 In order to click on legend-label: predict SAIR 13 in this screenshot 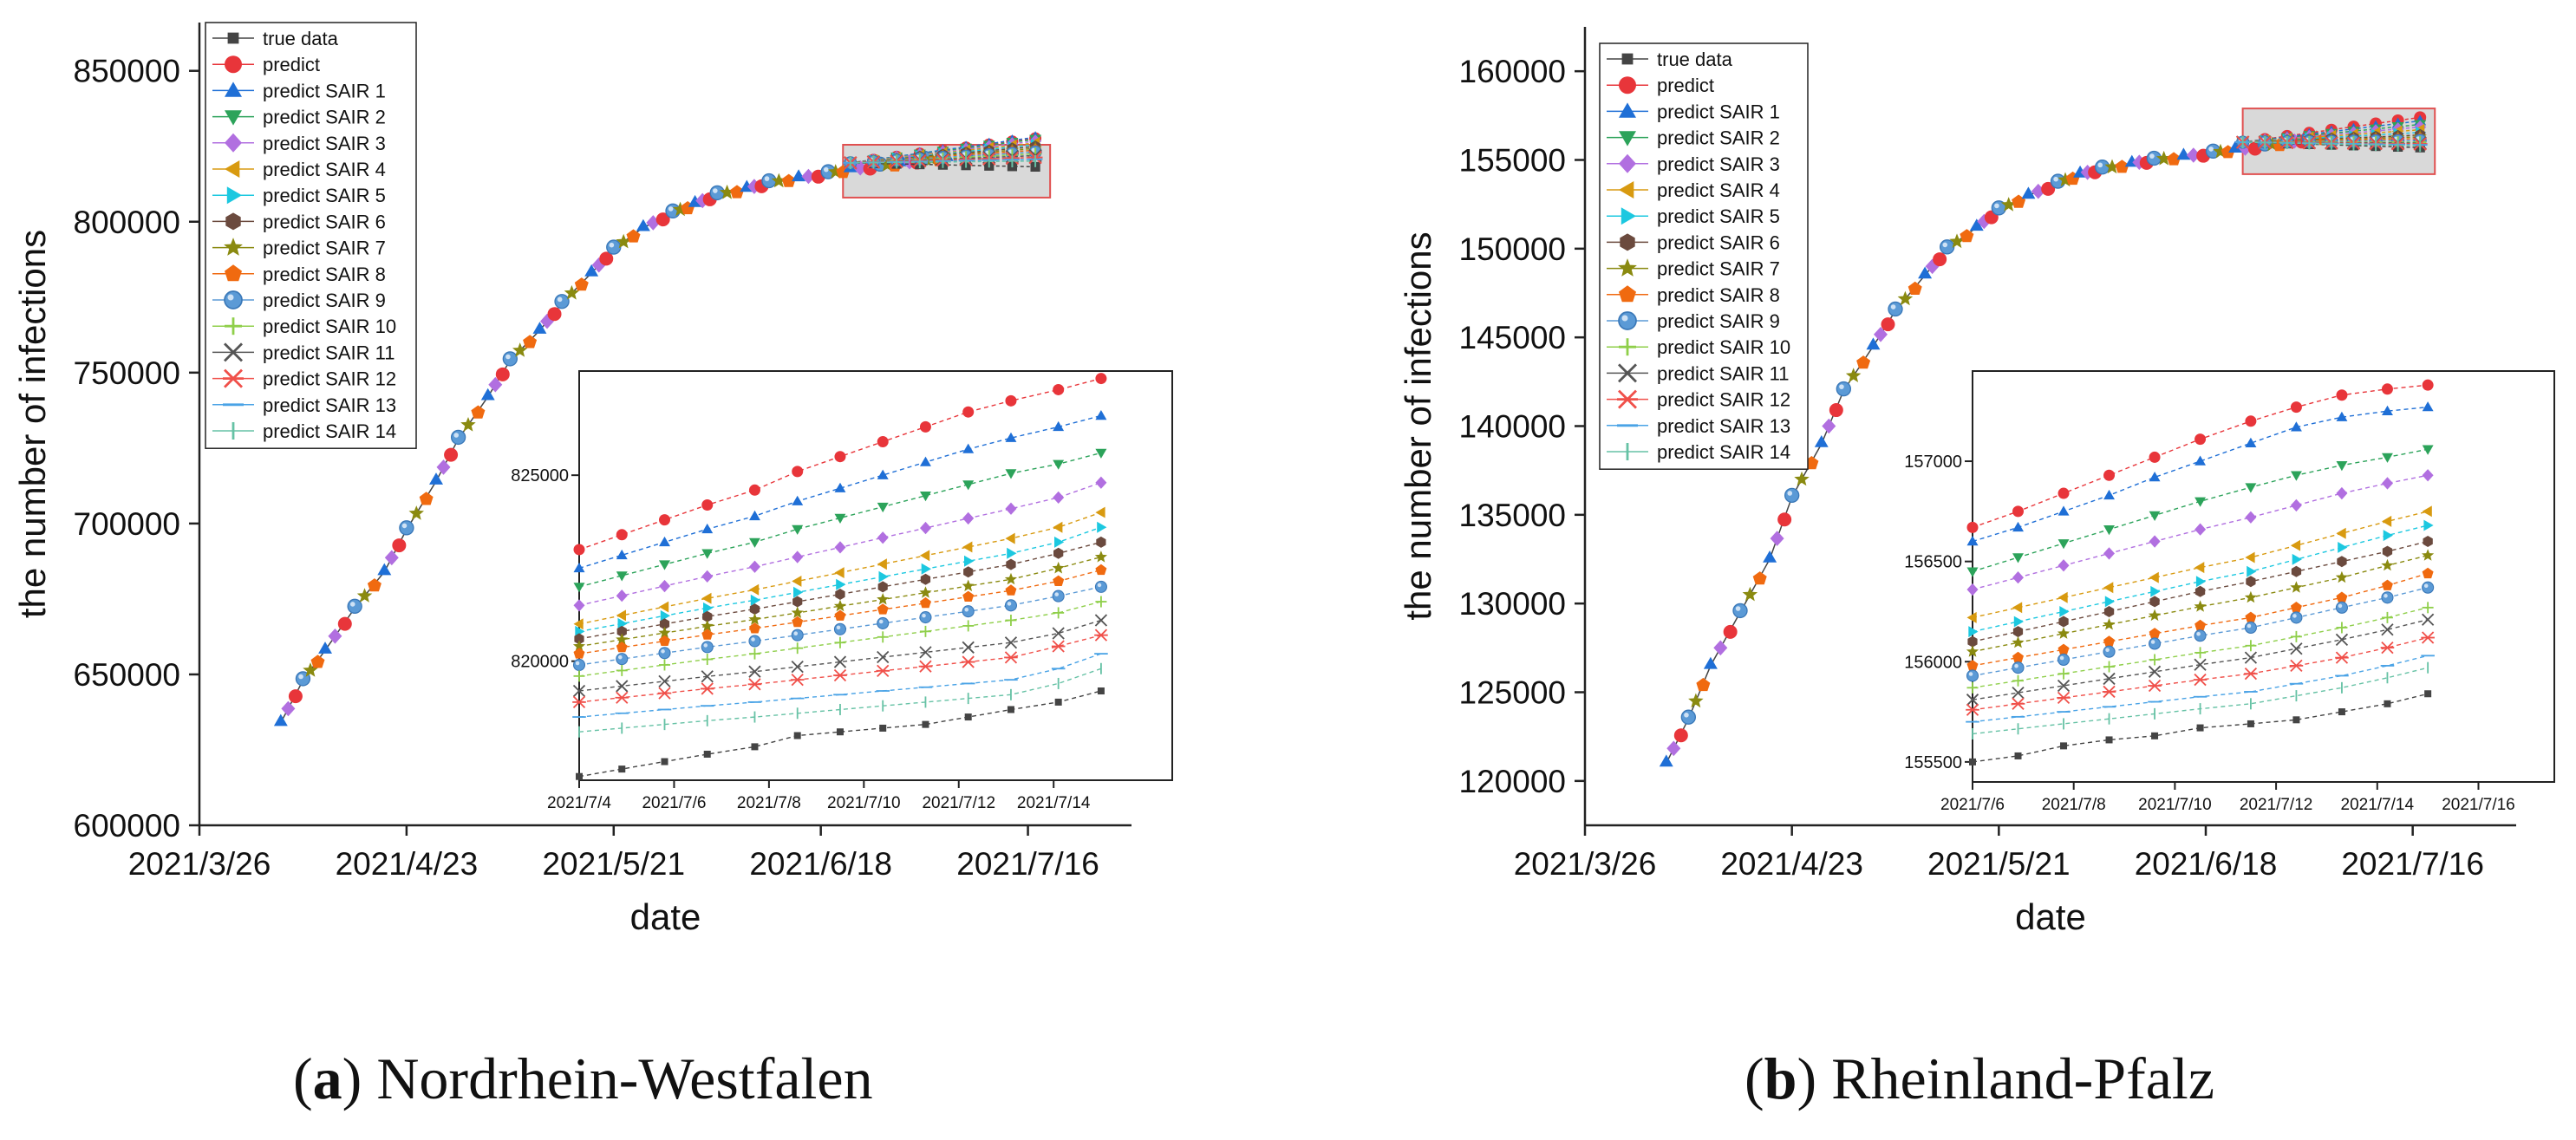, I will do `click(1724, 426)`.